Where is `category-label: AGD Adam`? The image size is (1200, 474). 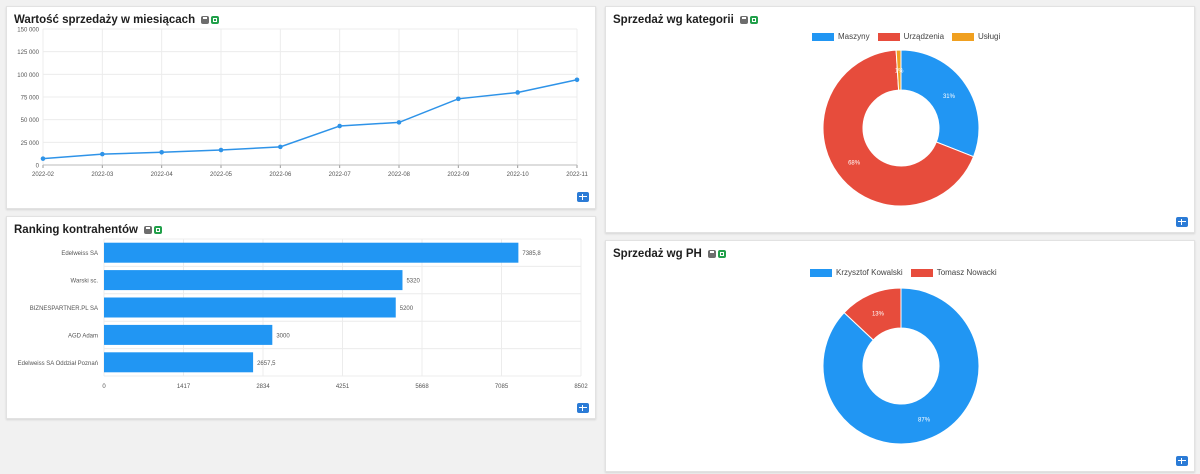 category-label: AGD Adam is located at coordinates (83, 336).